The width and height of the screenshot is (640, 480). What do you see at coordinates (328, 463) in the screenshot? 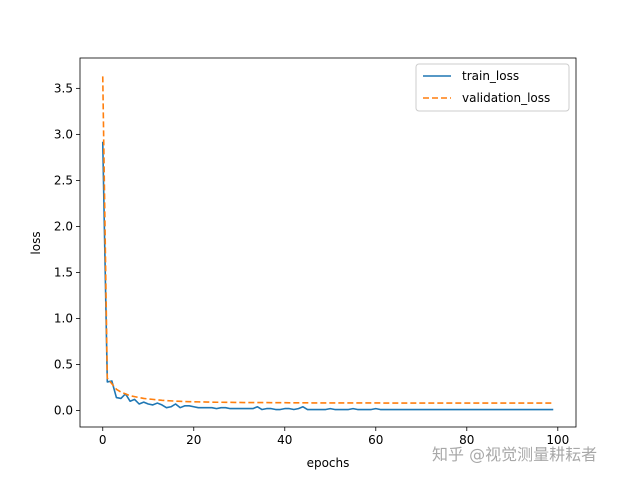
I see `x-axis-label: epochs` at bounding box center [328, 463].